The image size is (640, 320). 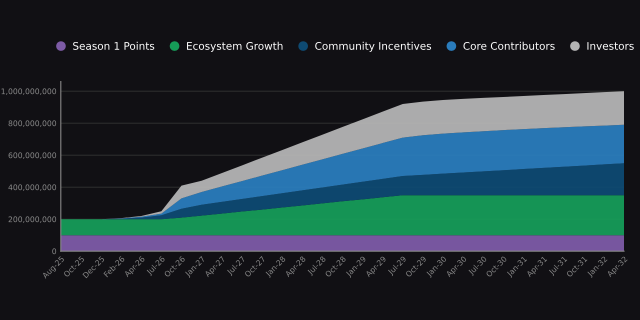 What do you see at coordinates (234, 47) in the screenshot?
I see `legend-label: Ecosystem Growth` at bounding box center [234, 47].